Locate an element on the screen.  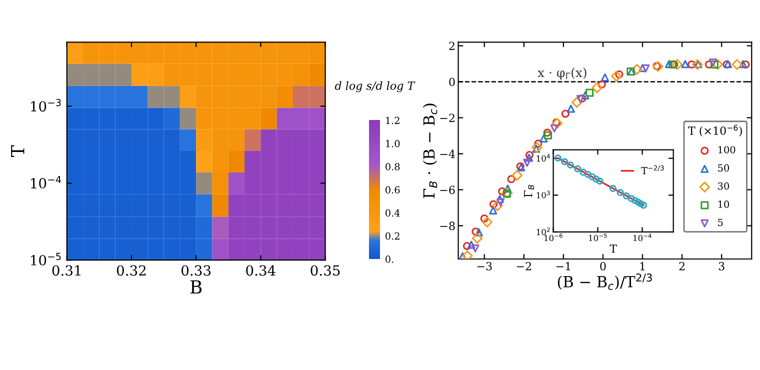
x-tick-label: −3 is located at coordinates (484, 266).